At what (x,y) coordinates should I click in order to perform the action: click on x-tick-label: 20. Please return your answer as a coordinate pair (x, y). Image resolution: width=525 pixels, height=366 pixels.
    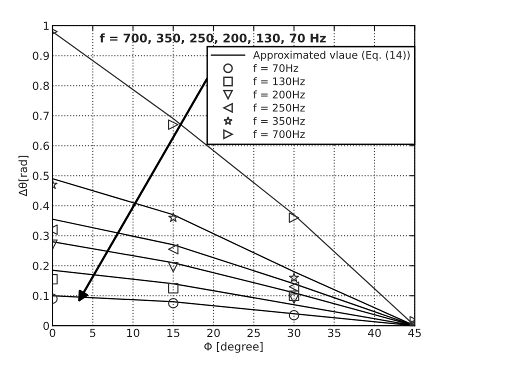
    Looking at the image, I should click on (213, 333).